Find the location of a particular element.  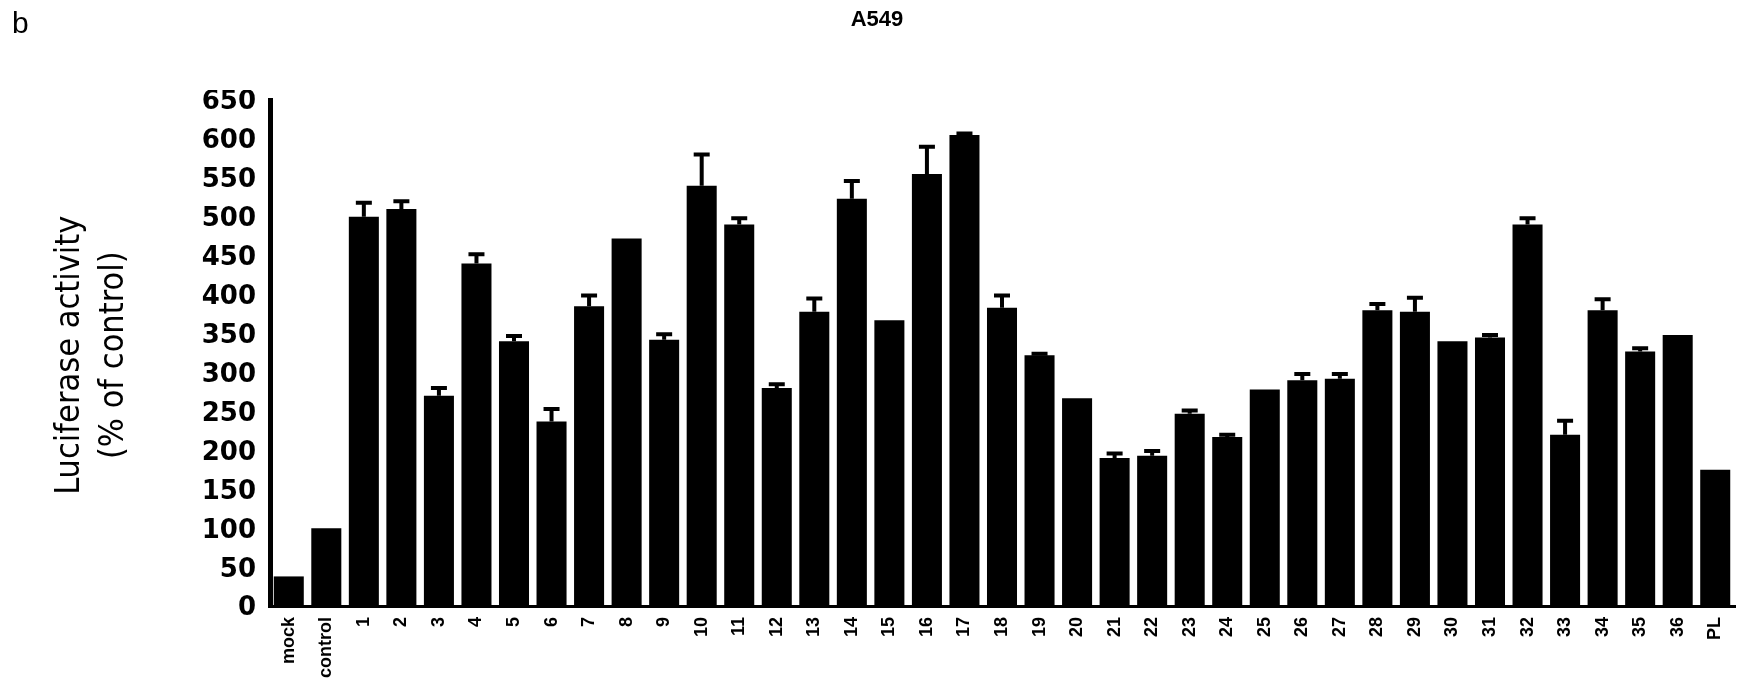

y-tick-label: 200 is located at coordinates (228, 450).